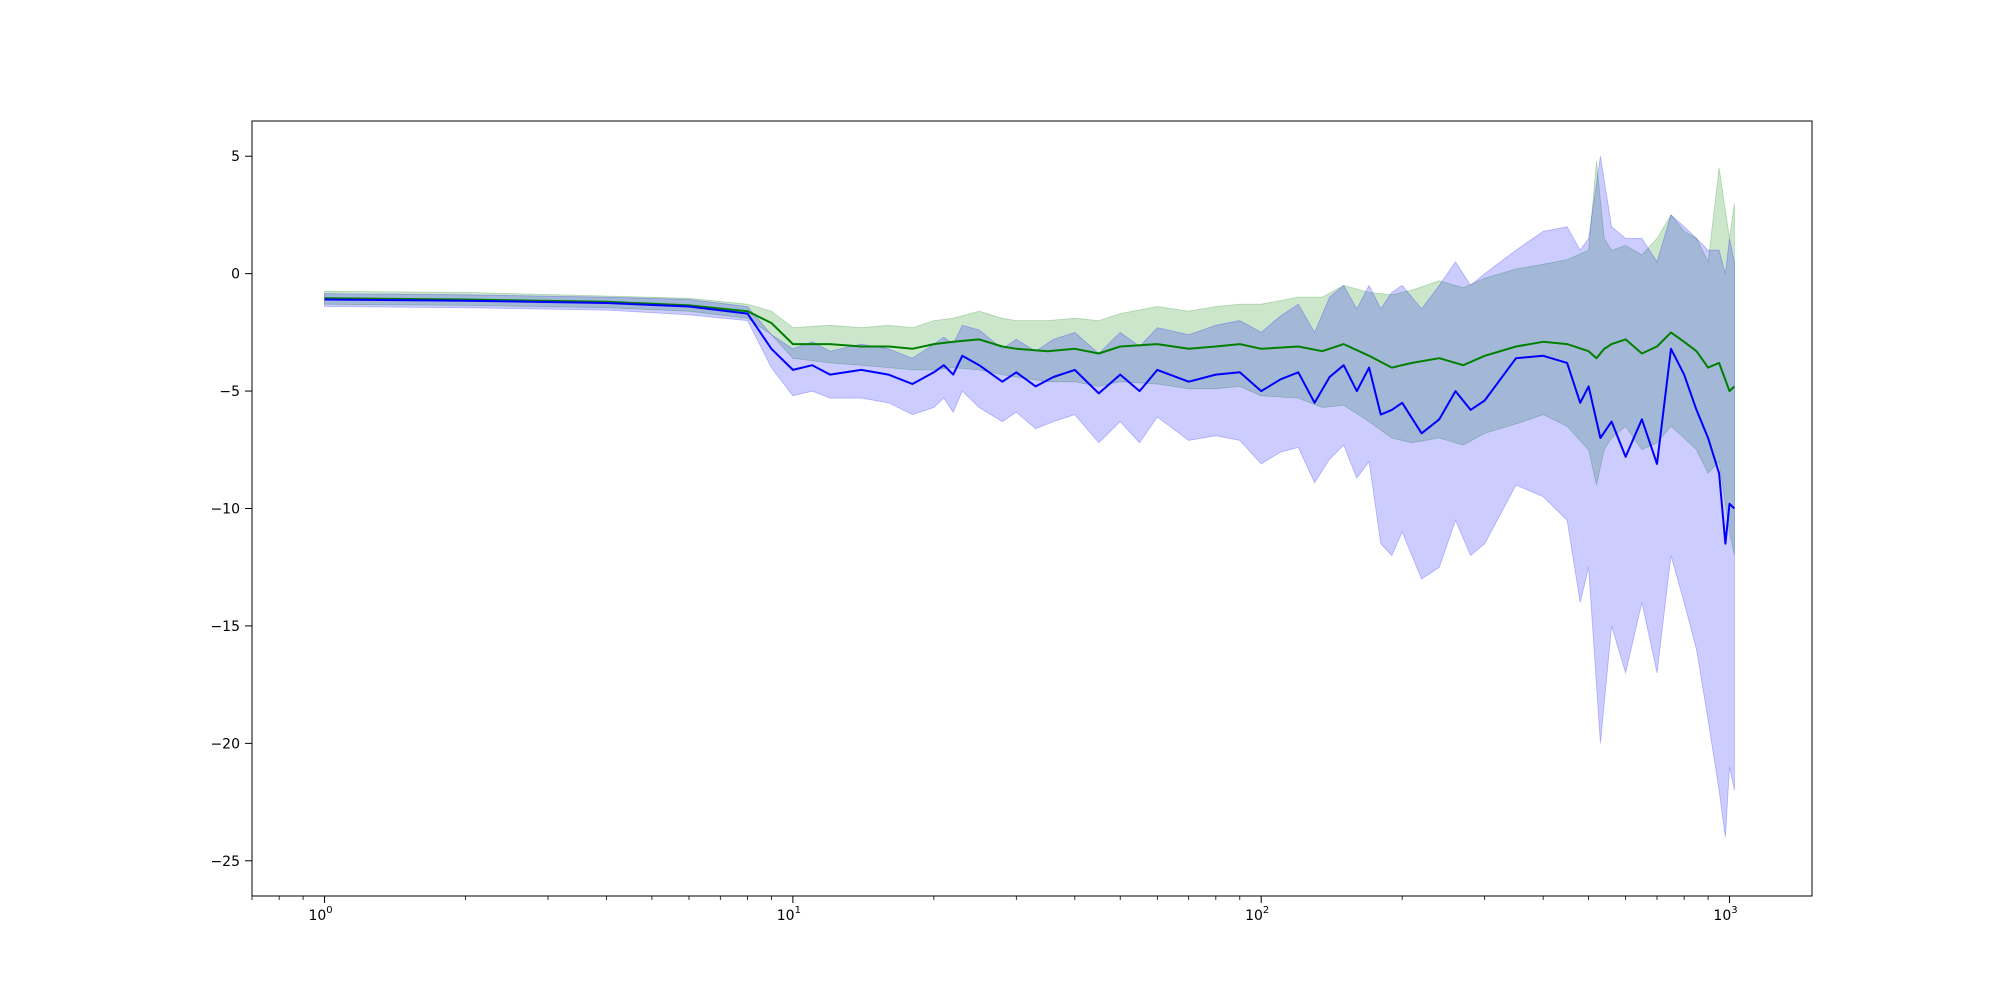  I want to click on y-tick-label: −25, so click(225, 862).